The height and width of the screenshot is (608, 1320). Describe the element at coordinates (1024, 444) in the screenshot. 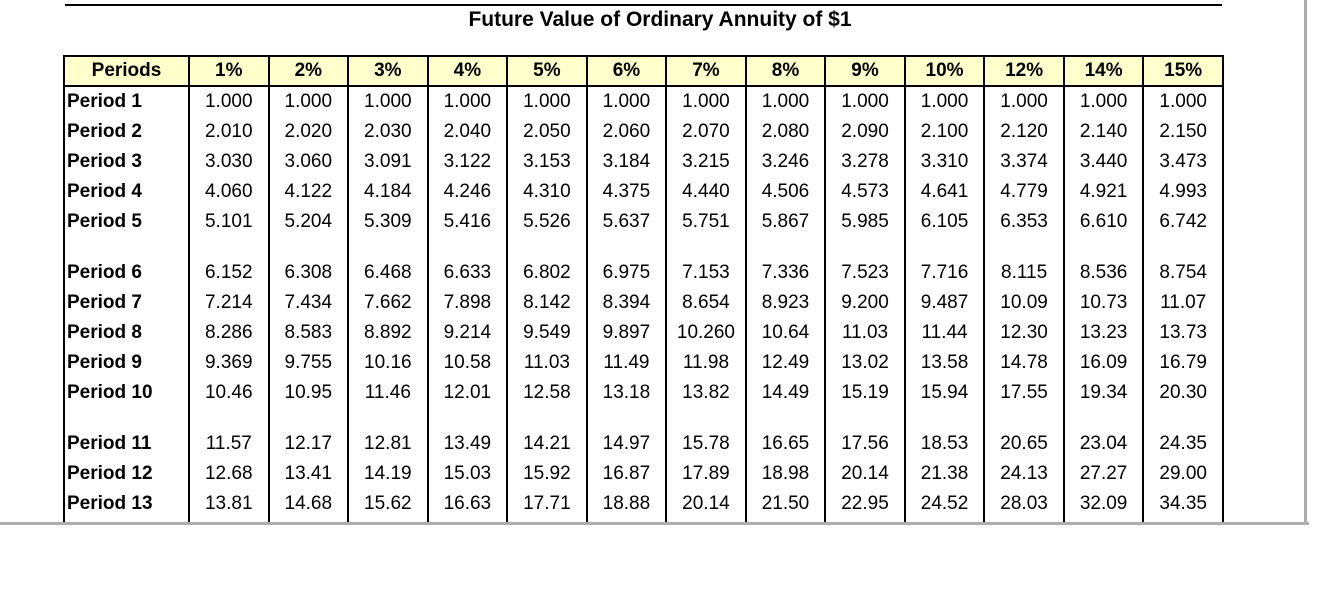

I see `value-cell: 20.65` at that location.